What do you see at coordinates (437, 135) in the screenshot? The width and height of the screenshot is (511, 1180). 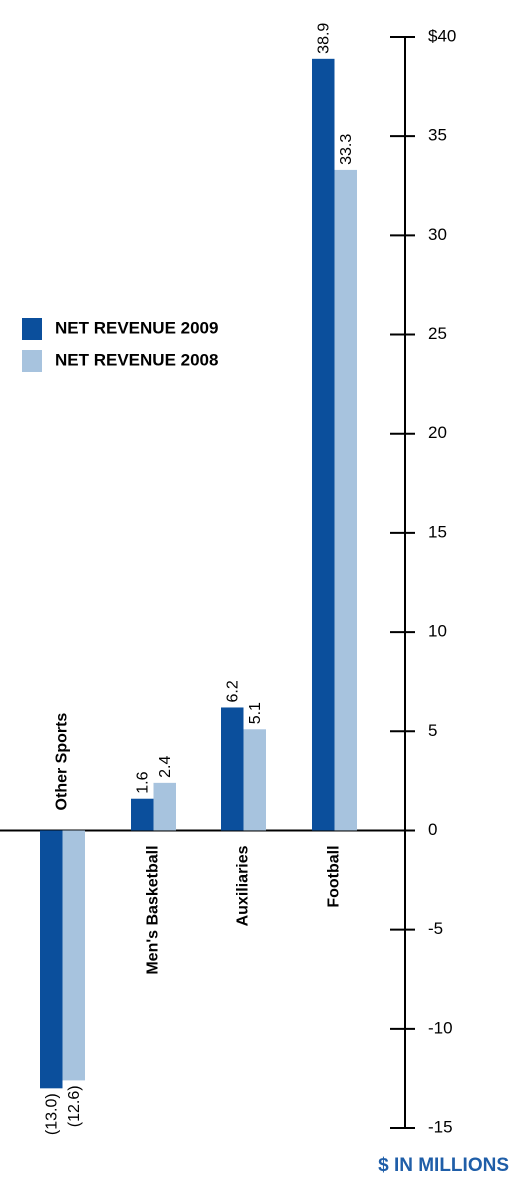 I see `y-tick-label: 35` at bounding box center [437, 135].